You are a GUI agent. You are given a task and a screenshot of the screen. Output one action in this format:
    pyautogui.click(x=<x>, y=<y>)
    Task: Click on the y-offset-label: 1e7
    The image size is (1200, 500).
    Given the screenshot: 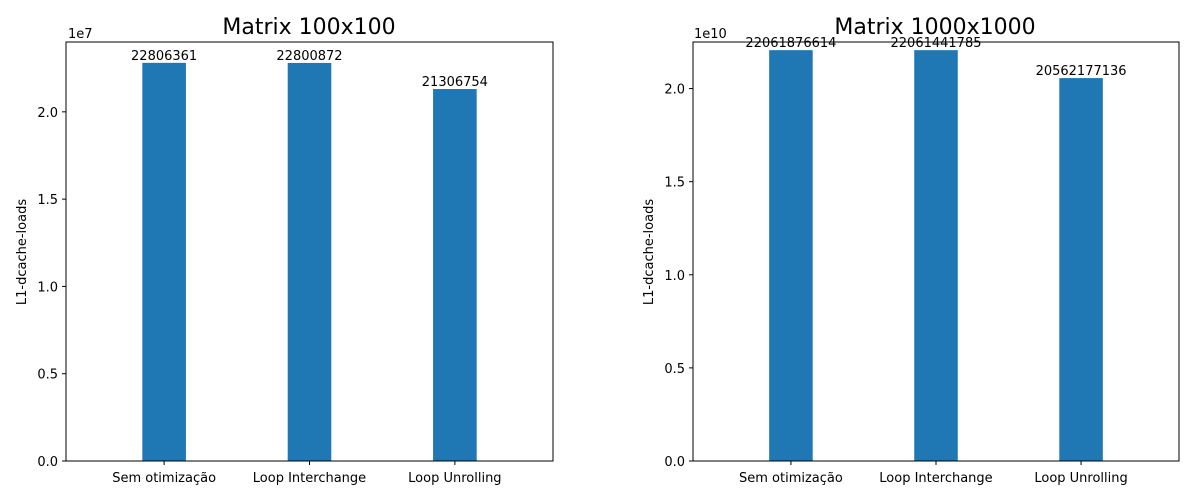 What is the action you would take?
    pyautogui.click(x=80, y=34)
    